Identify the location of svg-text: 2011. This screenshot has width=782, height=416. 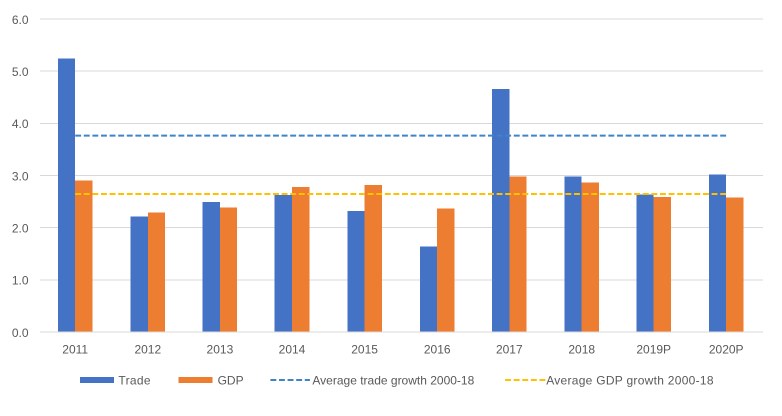
(75, 350).